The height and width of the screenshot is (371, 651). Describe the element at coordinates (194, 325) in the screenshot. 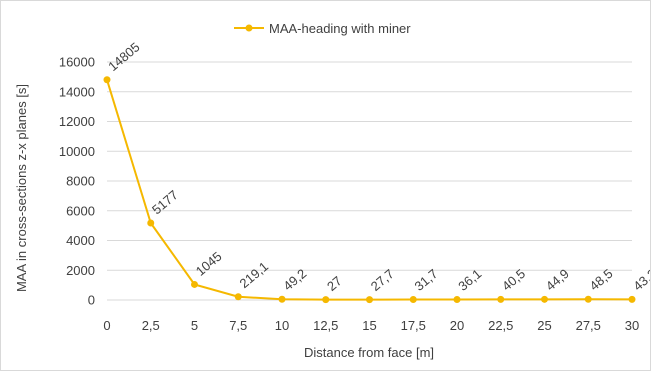

I see `x-tick-label: 5` at that location.